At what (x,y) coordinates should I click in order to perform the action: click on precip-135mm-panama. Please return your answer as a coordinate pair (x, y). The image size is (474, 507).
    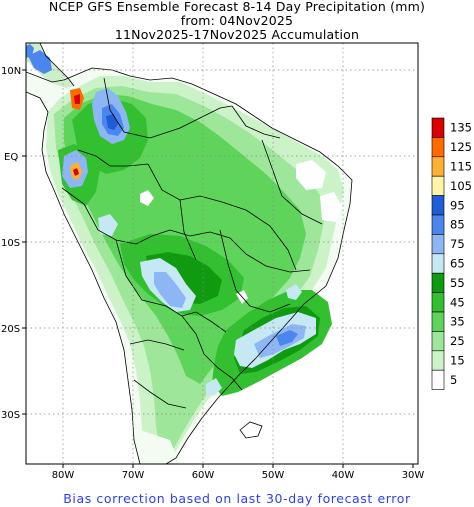
    Looking at the image, I should click on (77, 99).